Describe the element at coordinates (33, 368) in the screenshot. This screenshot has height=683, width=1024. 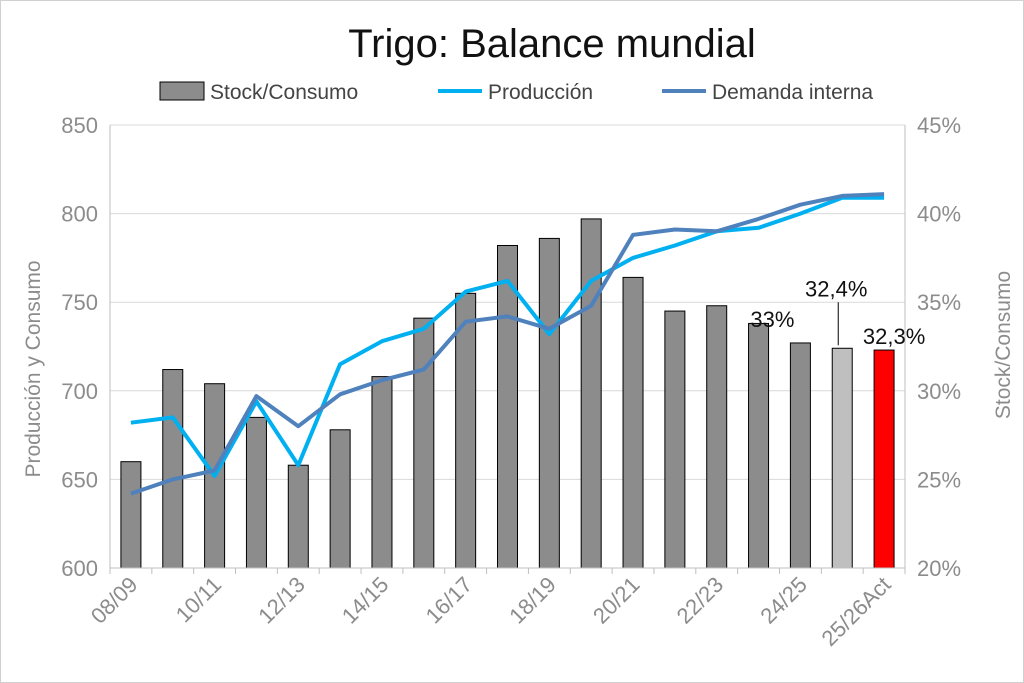
I see `y-axis-title: Producción y Consumo` at that location.